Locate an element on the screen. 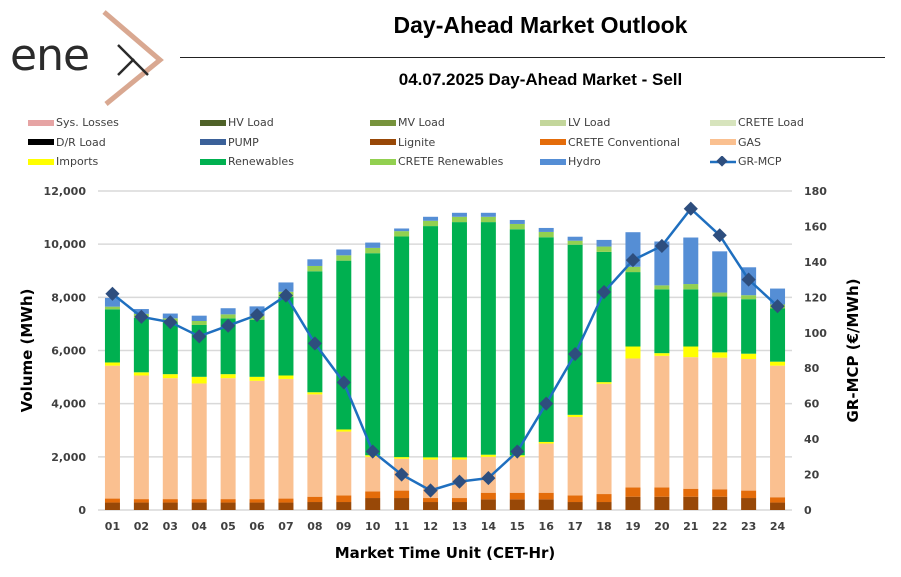  legend-line-marker-icon is located at coordinates (723, 161).